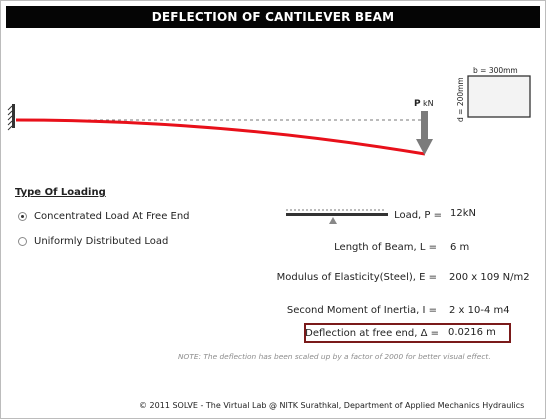 This screenshot has height=419, width=546. What do you see at coordinates (418, 215) in the screenshot?
I see `load-label: Load, P =` at bounding box center [418, 215].